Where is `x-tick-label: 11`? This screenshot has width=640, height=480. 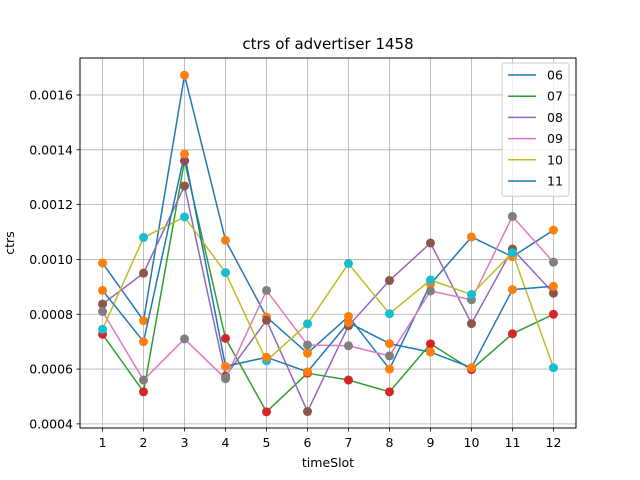 x-tick-label: 11 is located at coordinates (513, 442).